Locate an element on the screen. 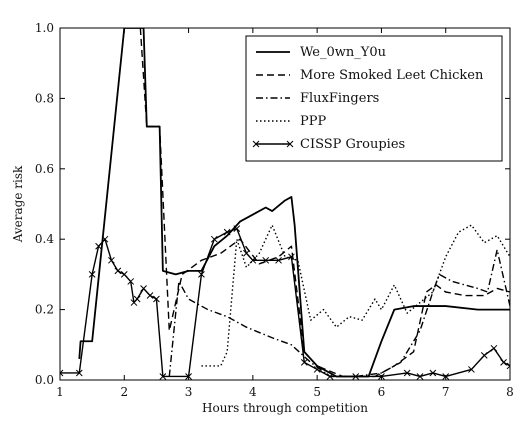 The height and width of the screenshot is (423, 523). x-tick-label-5: 6 is located at coordinates (382, 392).